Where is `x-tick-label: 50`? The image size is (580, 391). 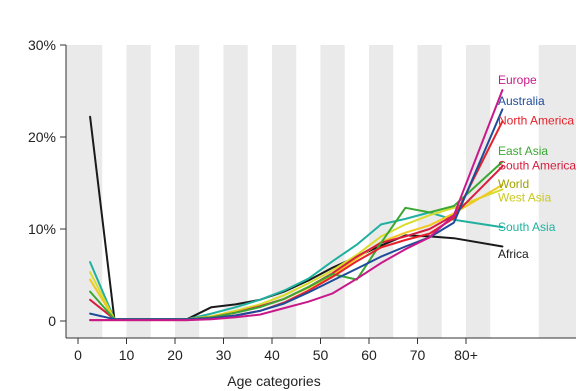 x-tick-label: 50 is located at coordinates (321, 355).